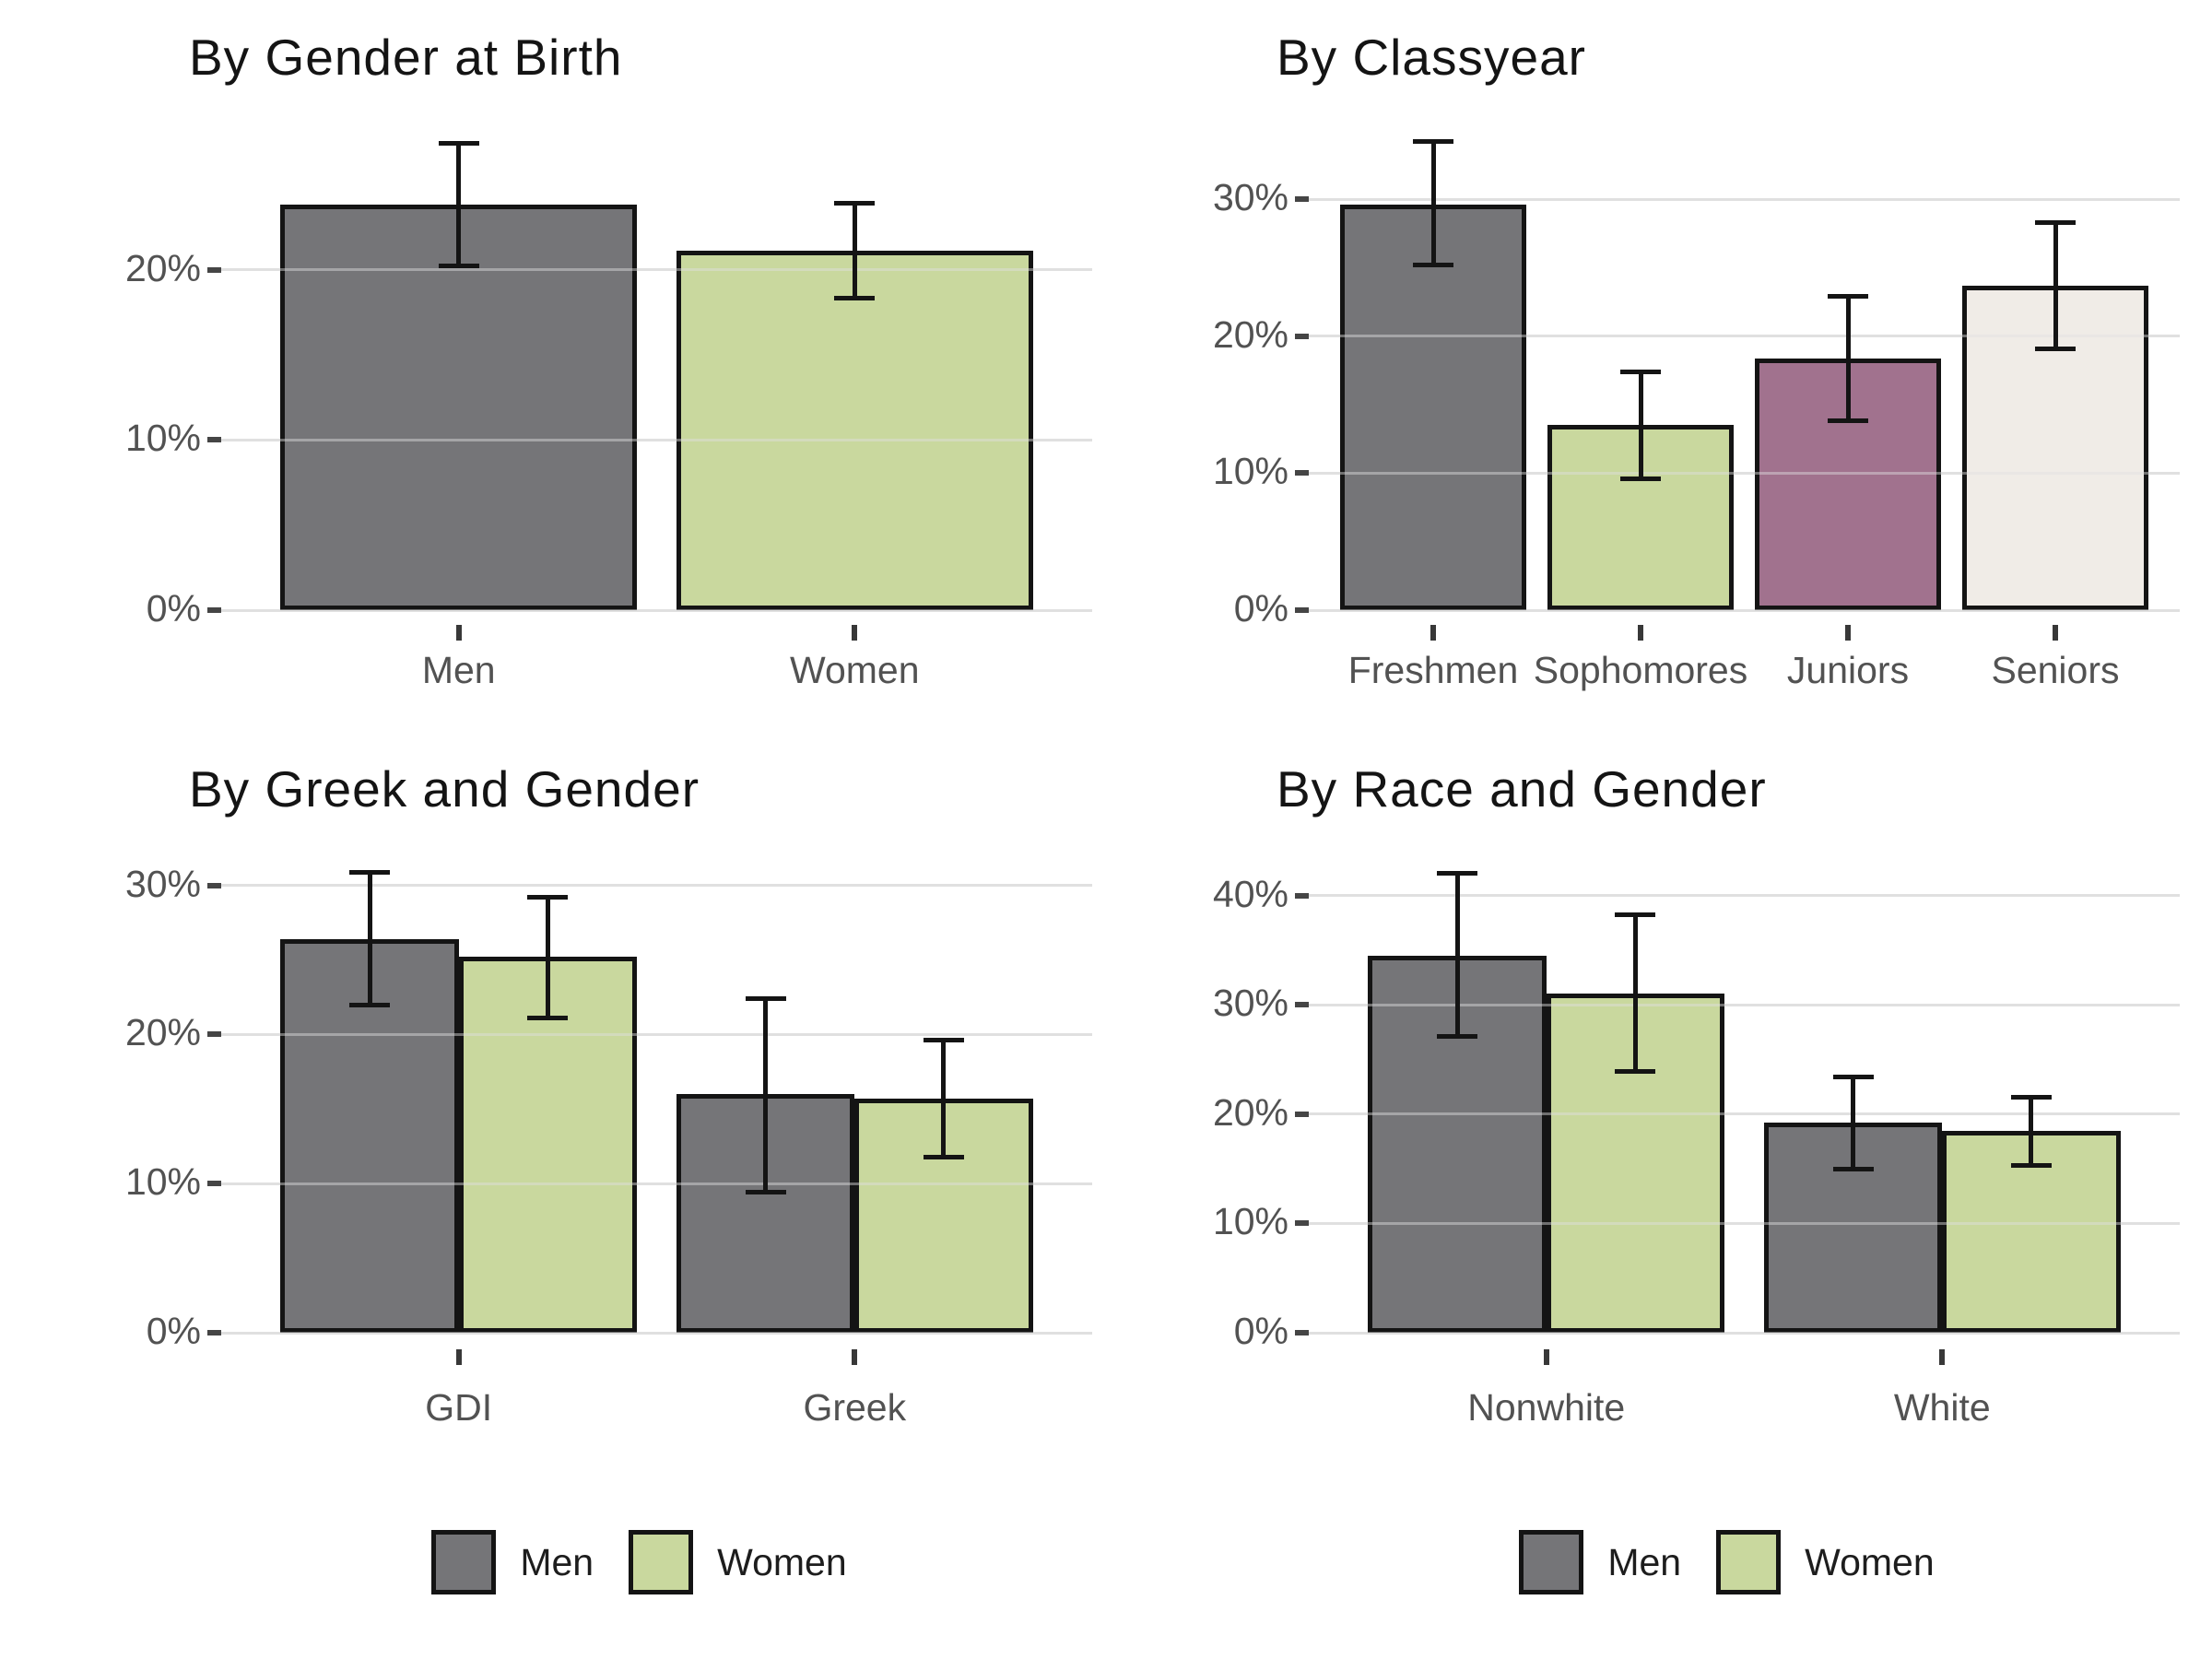 Image resolution: width=2212 pixels, height=1659 pixels. I want to click on legend-key-men, so click(464, 1562).